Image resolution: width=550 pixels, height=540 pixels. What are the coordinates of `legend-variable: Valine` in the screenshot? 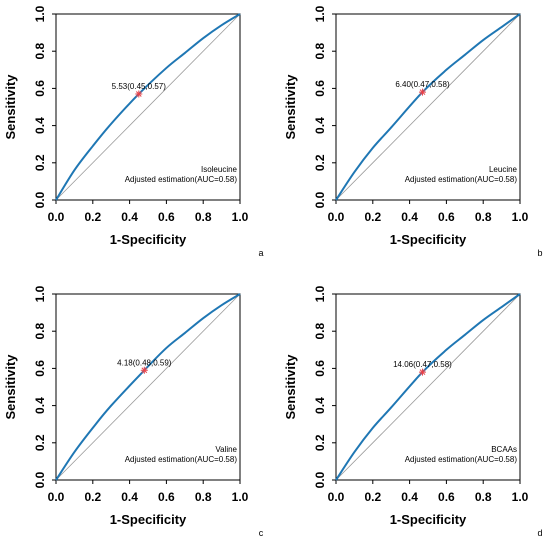 It's located at (226, 449).